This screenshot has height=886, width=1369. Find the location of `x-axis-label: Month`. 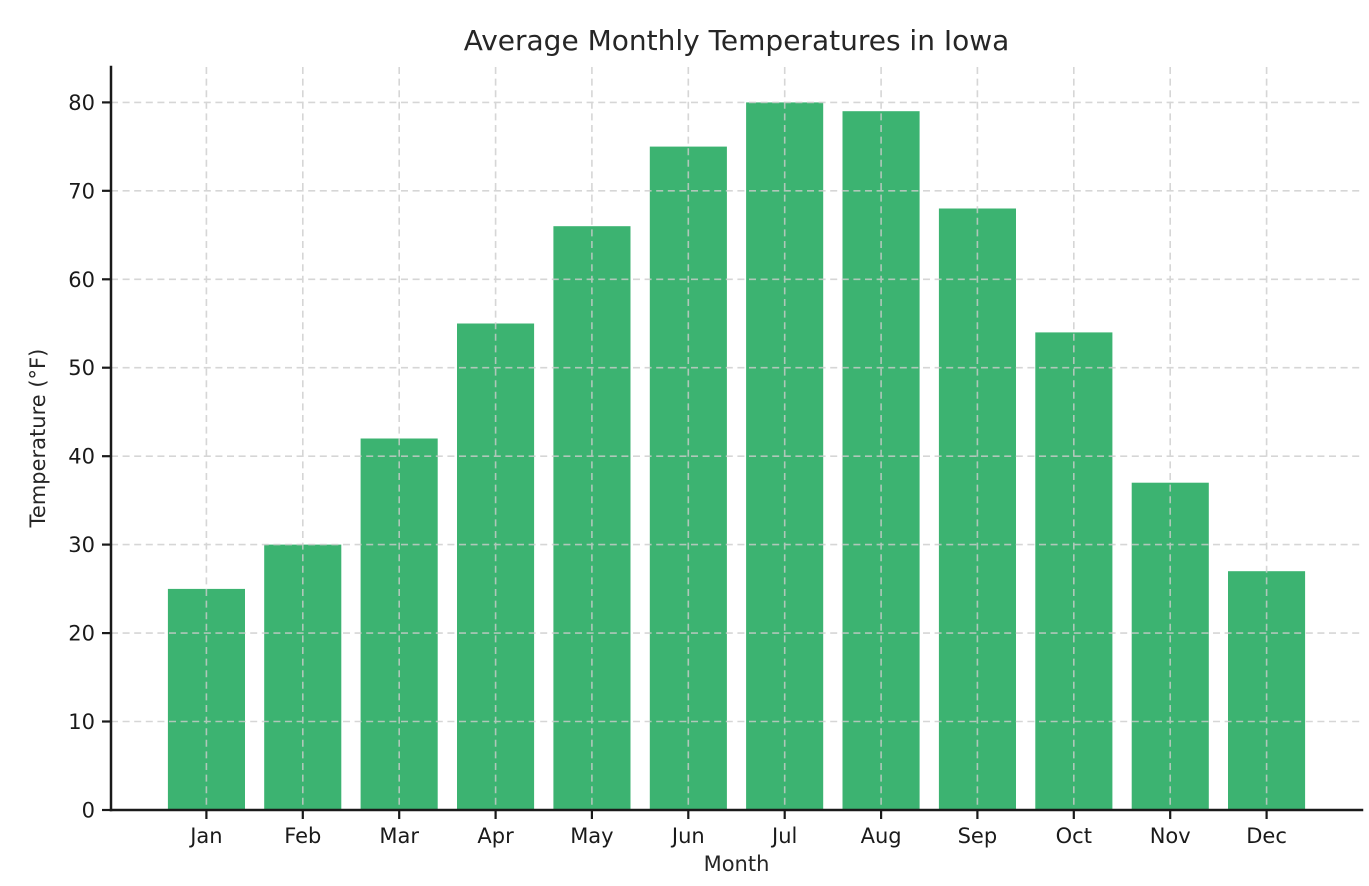

x-axis-label: Month is located at coordinates (736, 864).